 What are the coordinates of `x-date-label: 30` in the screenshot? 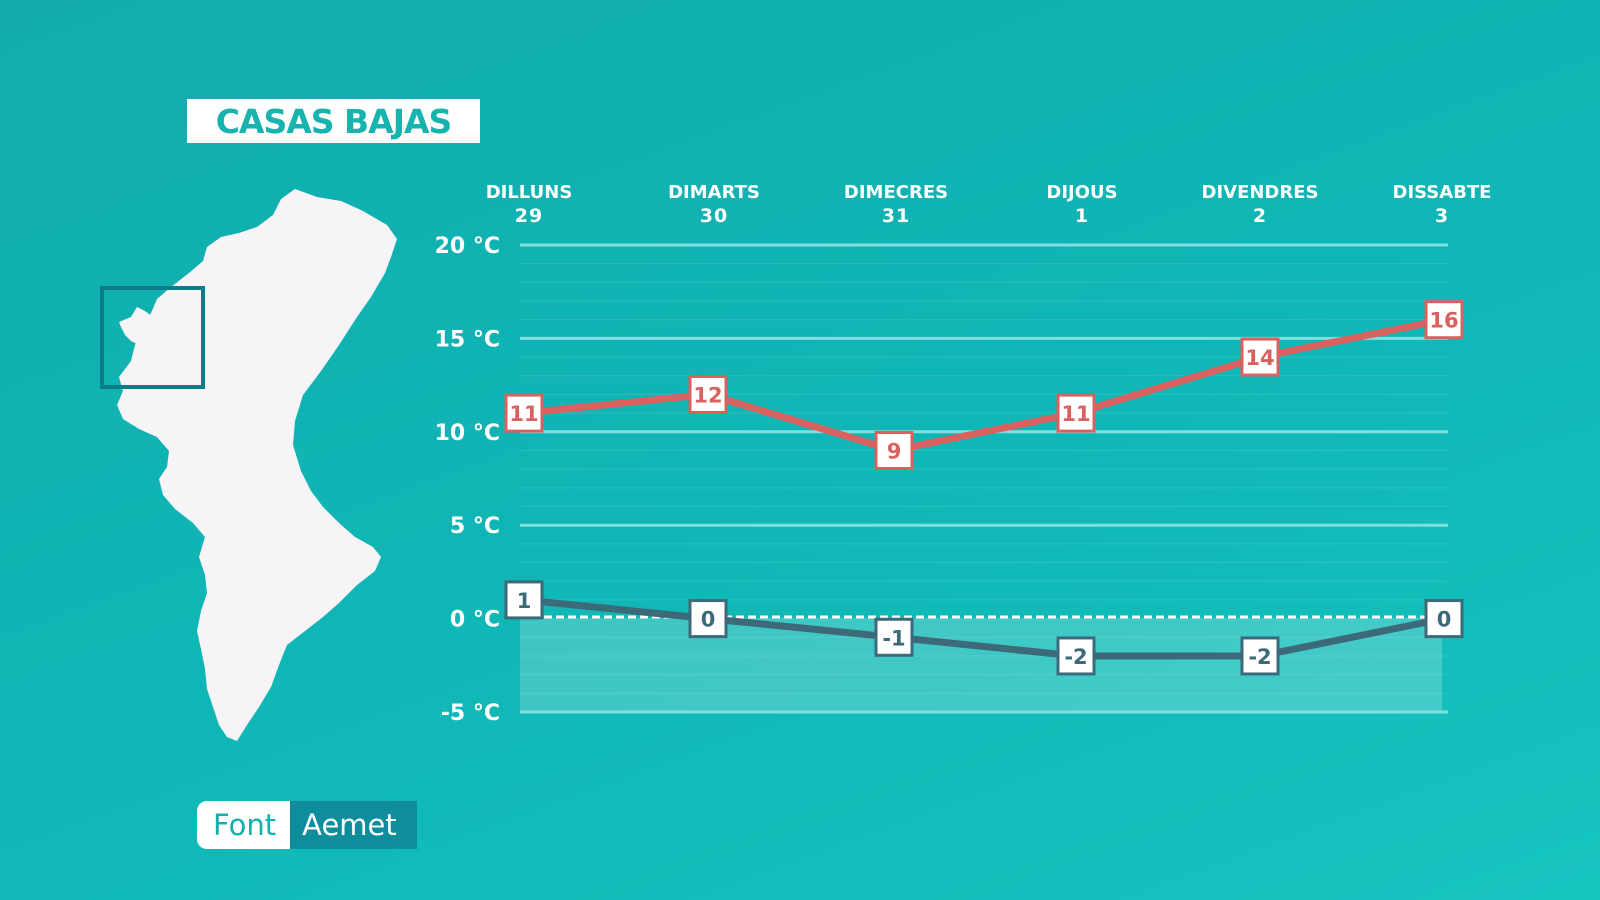 It's located at (714, 216).